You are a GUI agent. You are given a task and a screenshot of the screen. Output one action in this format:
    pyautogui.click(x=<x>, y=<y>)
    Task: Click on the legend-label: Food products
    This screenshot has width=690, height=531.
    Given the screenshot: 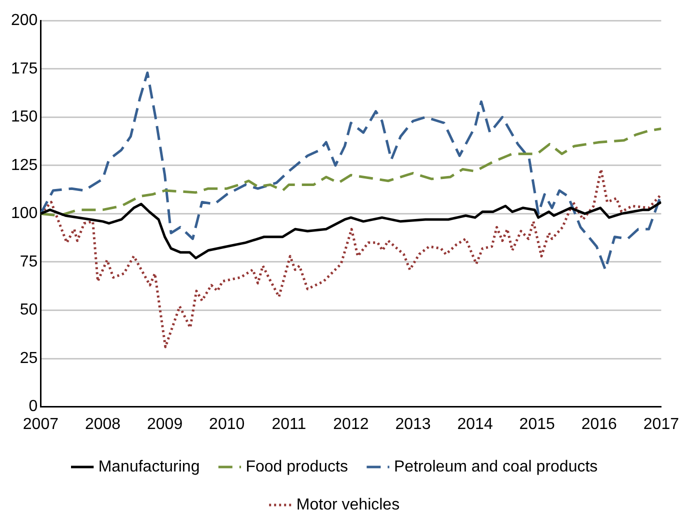 What is the action you would take?
    pyautogui.click(x=297, y=467)
    